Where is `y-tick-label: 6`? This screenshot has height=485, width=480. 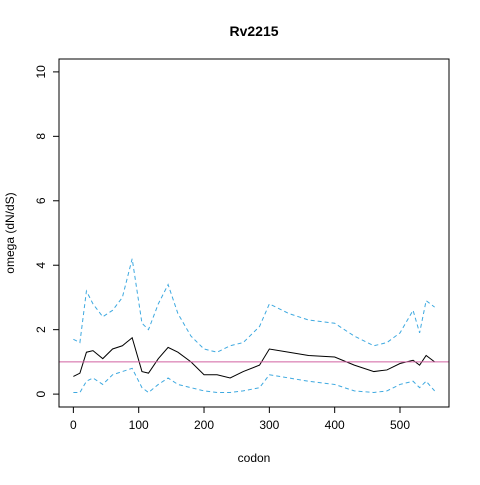
y-tick-label: 6 is located at coordinates (41, 200).